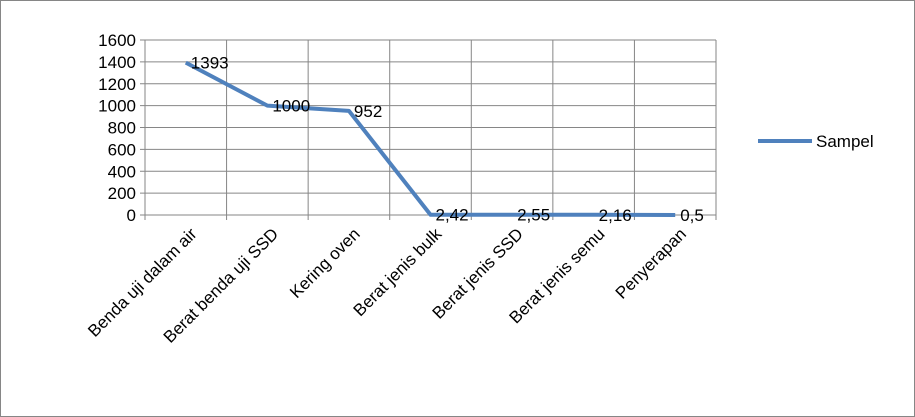 The height and width of the screenshot is (417, 915). I want to click on y-tick-label: 1600, so click(117, 40).